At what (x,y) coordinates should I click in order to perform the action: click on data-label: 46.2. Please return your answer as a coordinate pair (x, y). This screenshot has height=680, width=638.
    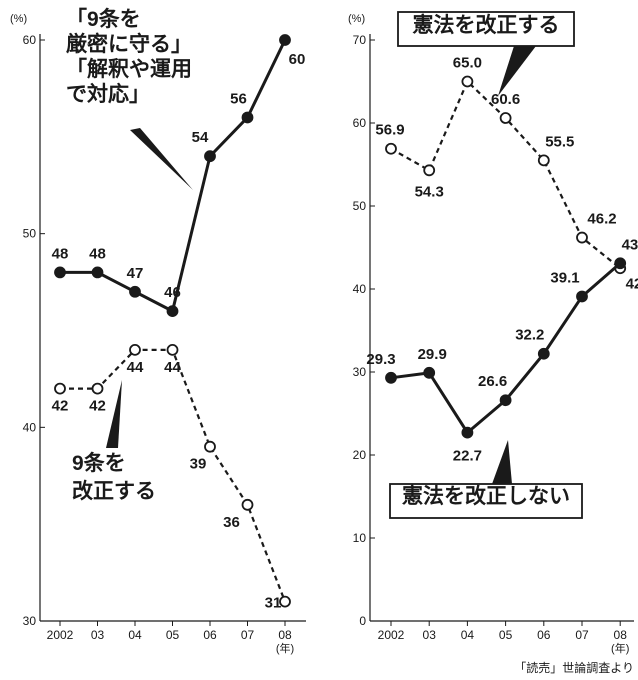
    Looking at the image, I should click on (601, 219).